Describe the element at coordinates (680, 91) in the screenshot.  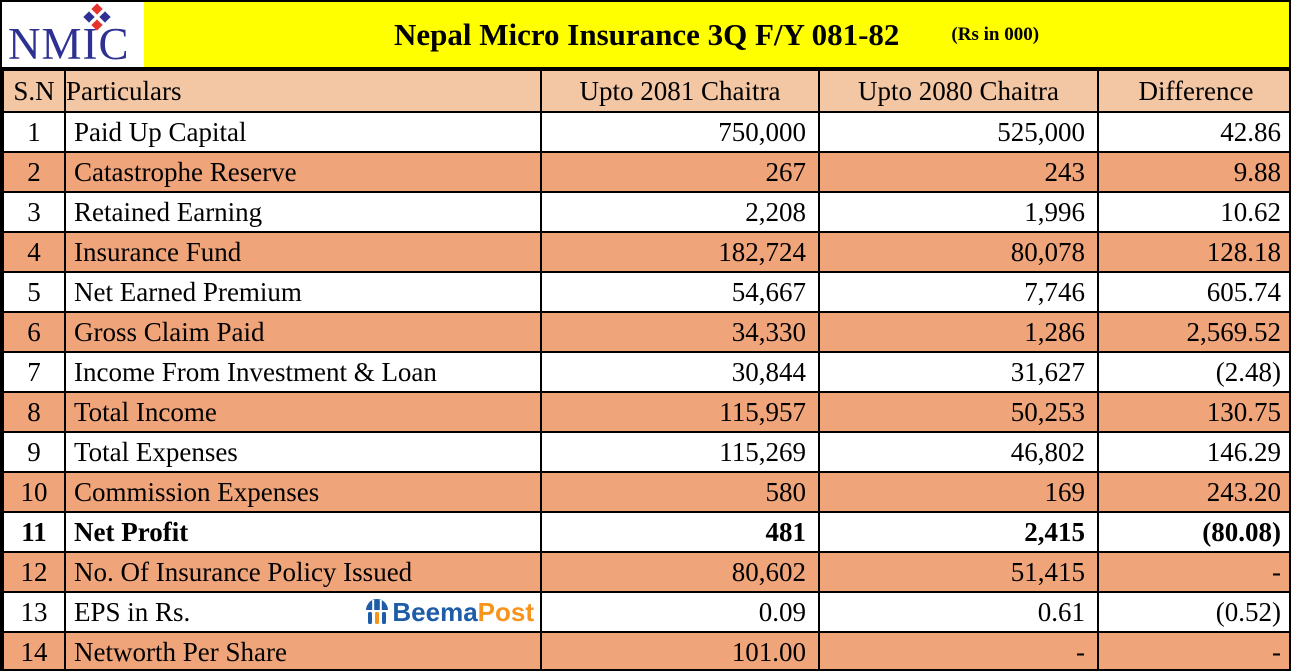
I see `column-header-upto-2081: Upto 2081 Chaitra` at that location.